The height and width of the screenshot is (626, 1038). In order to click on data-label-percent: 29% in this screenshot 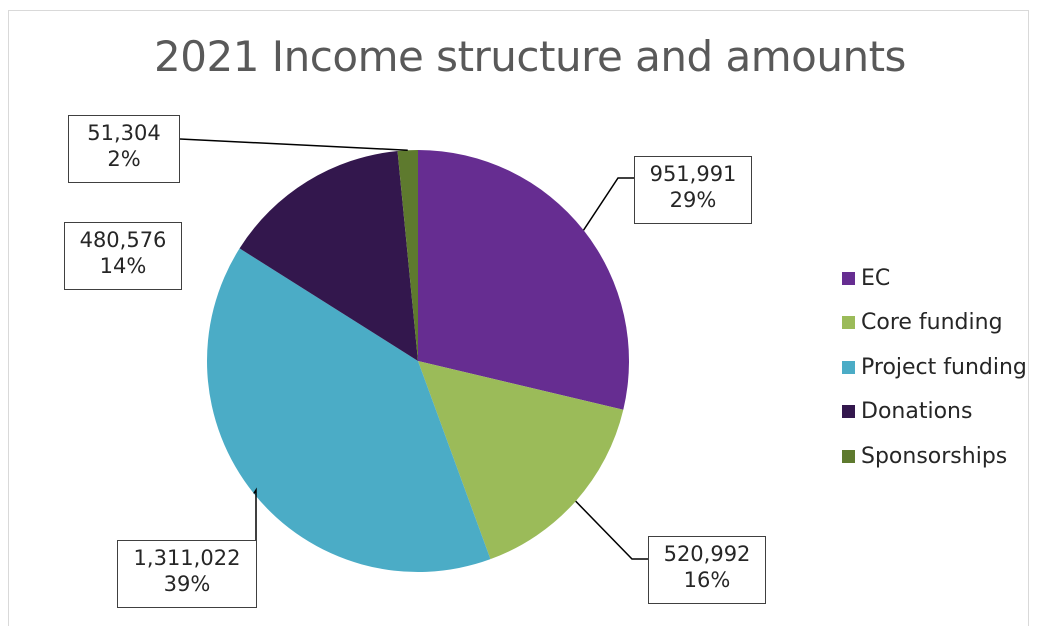, I will do `click(693, 200)`.